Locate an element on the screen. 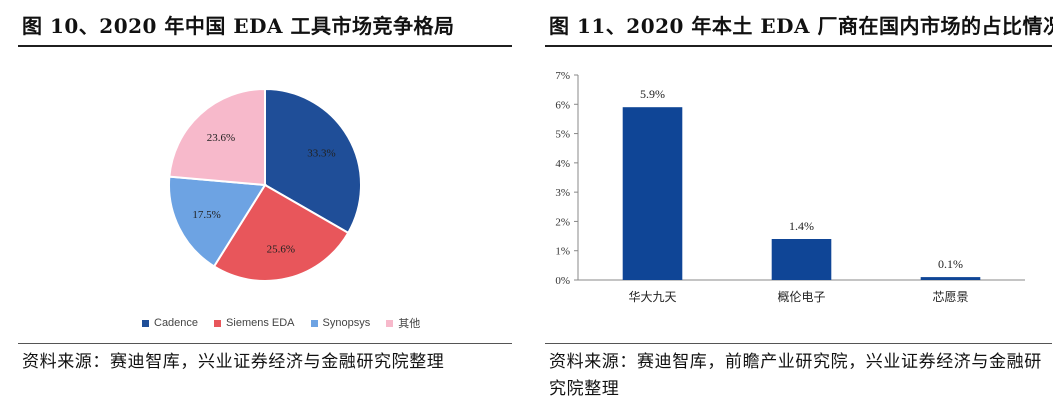 The width and height of the screenshot is (1053, 408). y-tick-label: 1% is located at coordinates (562, 252).